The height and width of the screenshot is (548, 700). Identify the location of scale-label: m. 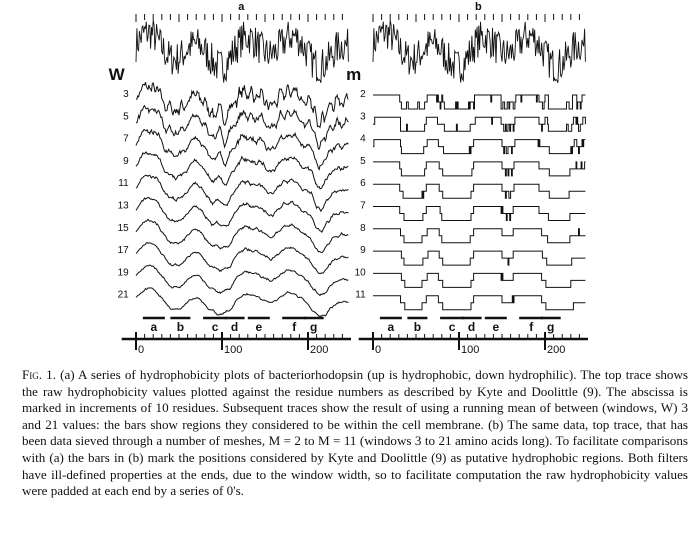
(353, 74).